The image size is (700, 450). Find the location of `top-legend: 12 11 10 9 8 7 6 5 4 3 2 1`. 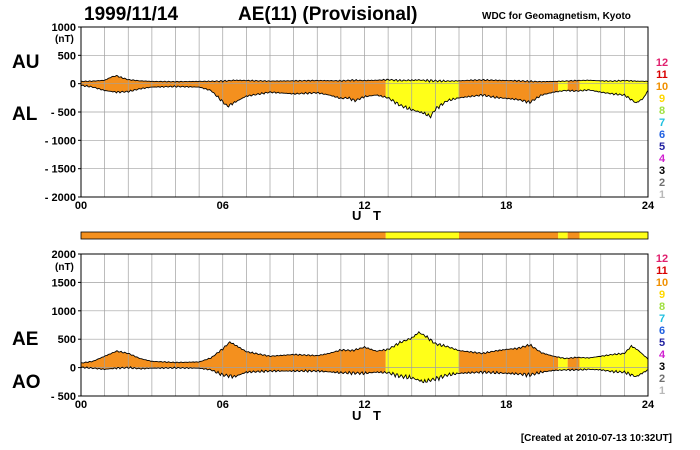

top-legend: 12 11 10 9 8 7 6 5 4 3 2 1 is located at coordinates (662, 129).